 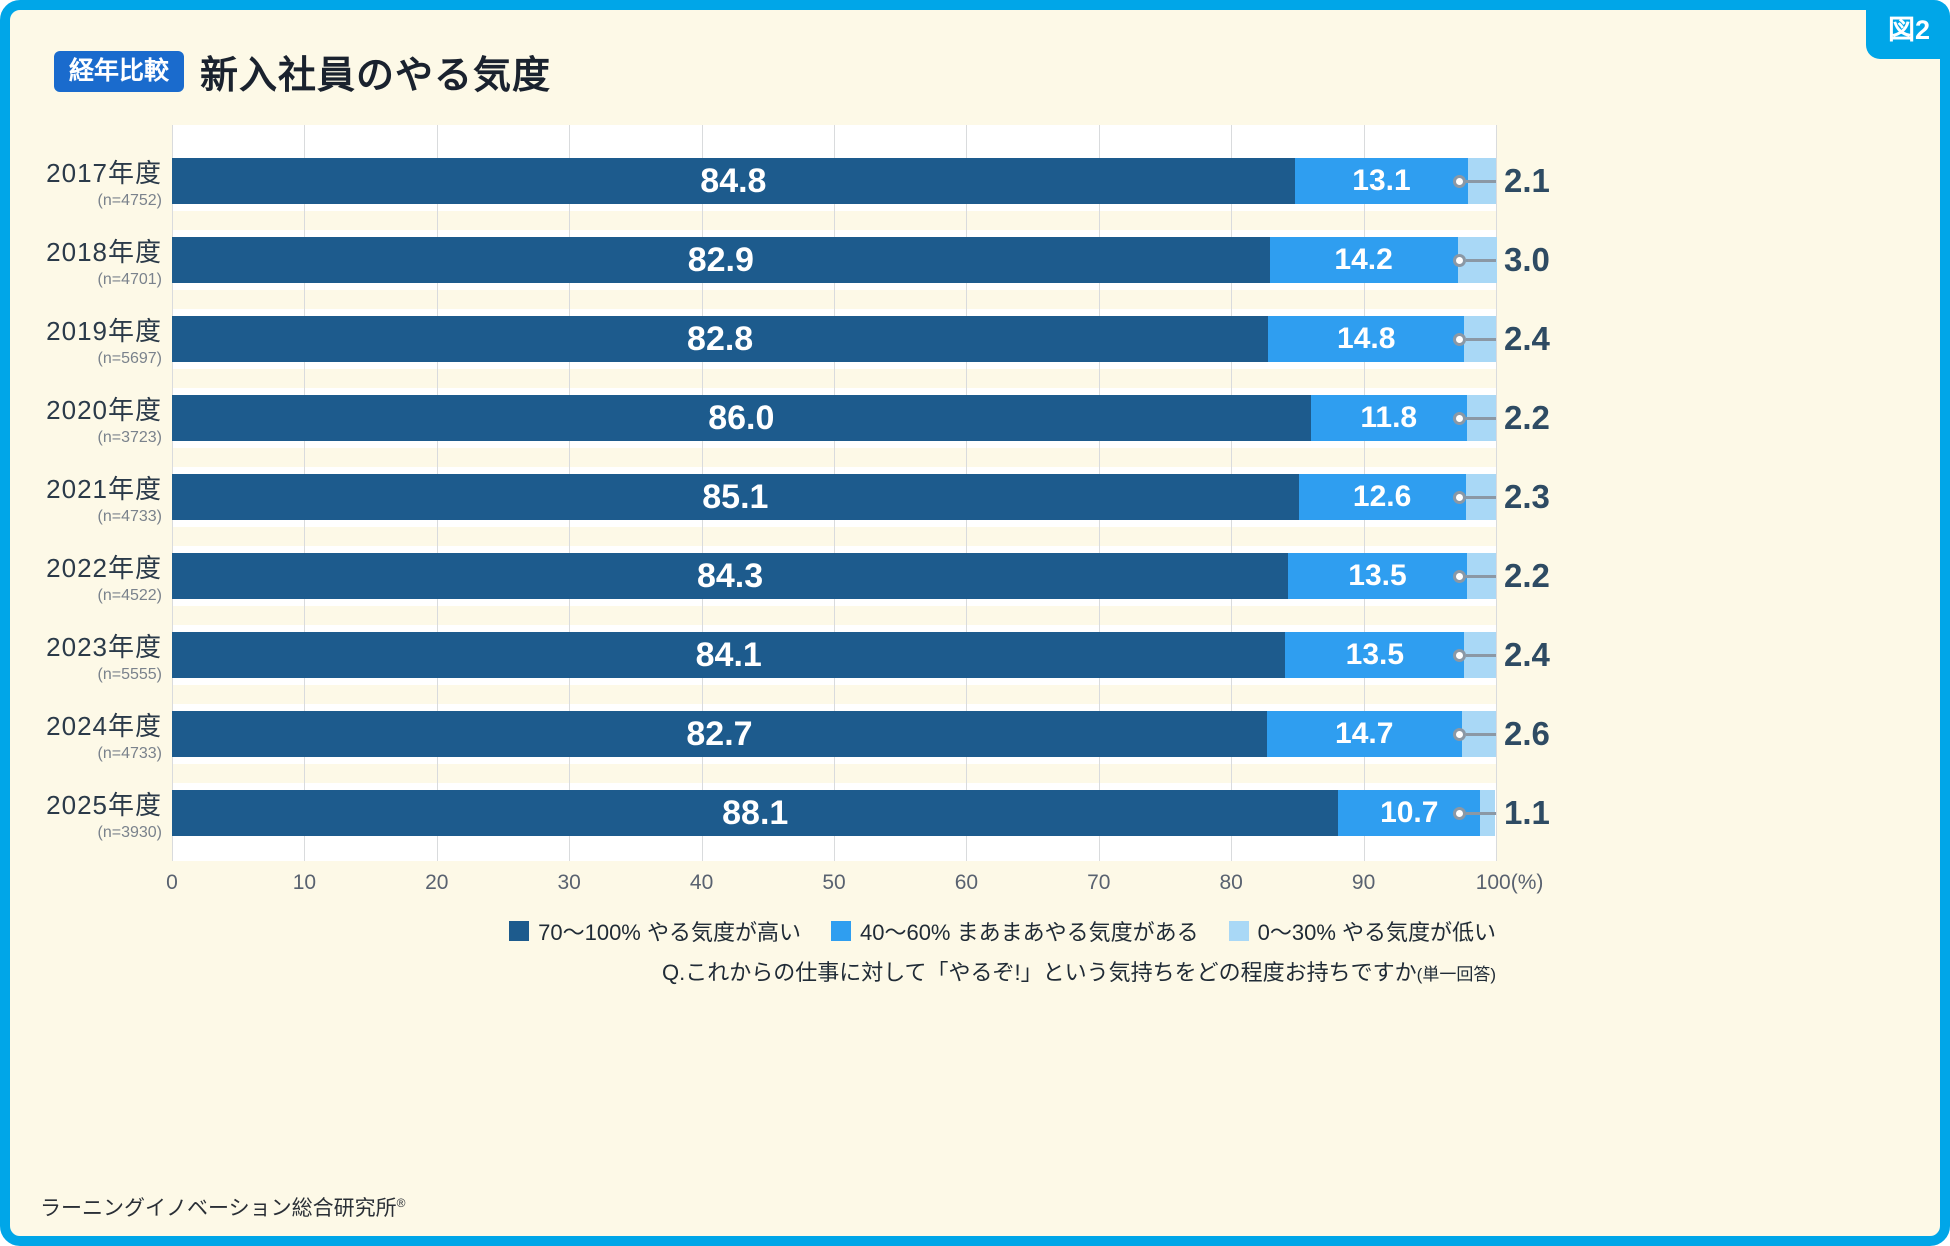 I want to click on year-label: 2022年度, so click(x=104, y=567).